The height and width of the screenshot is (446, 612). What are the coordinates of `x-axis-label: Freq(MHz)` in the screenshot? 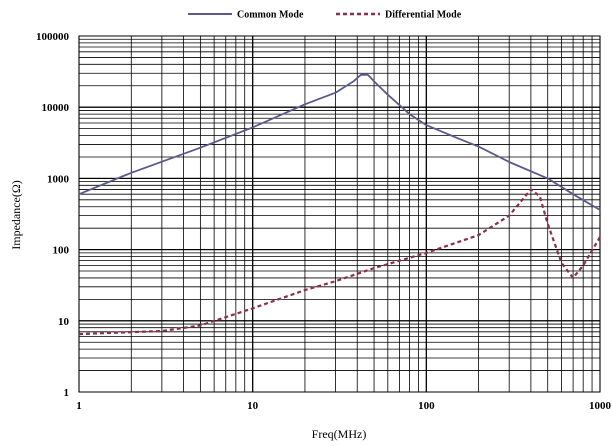 It's located at (339, 434).